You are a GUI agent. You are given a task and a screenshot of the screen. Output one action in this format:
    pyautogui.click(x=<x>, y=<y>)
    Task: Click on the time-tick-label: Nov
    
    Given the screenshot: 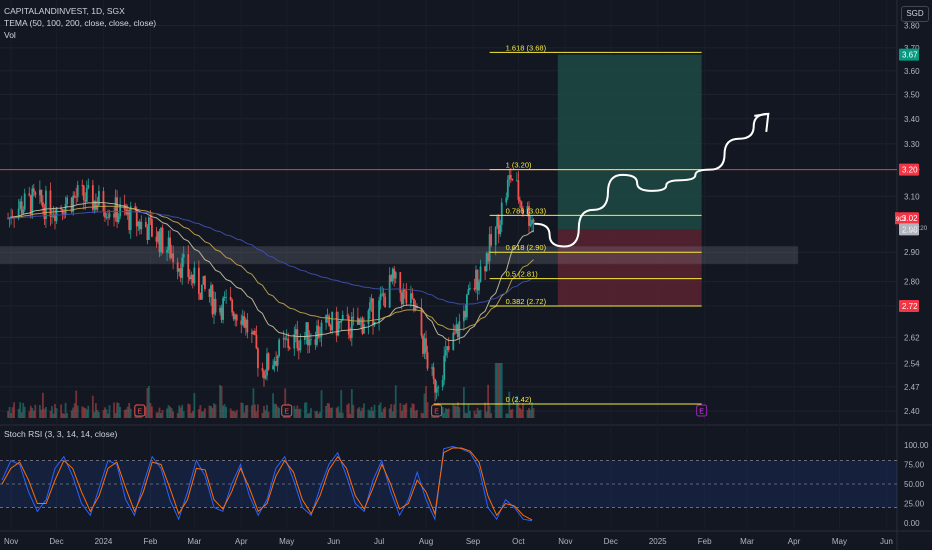 What is the action you would take?
    pyautogui.click(x=11, y=541)
    